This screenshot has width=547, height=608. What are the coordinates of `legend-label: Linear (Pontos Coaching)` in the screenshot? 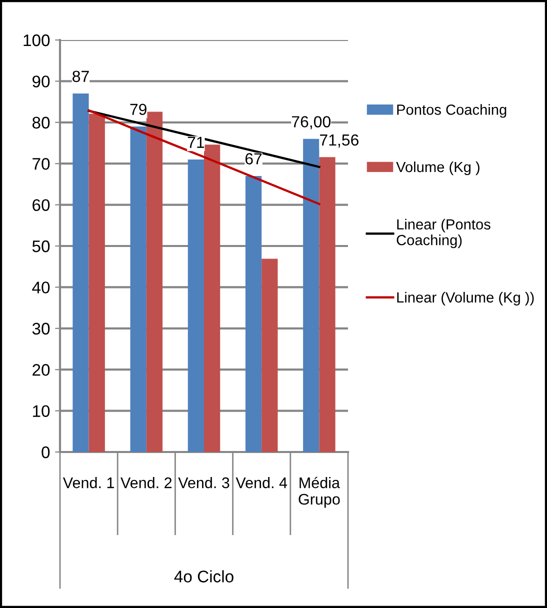 It's located at (443, 233).